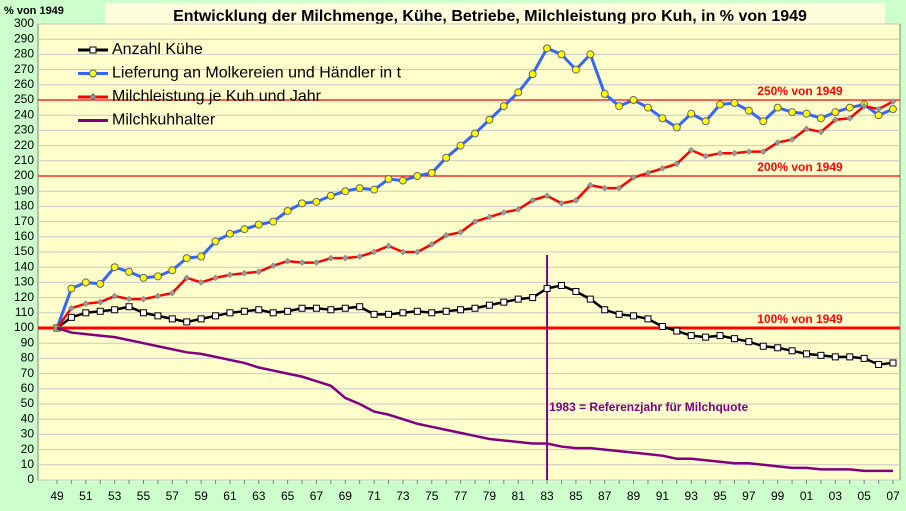  I want to click on x-tick-label: 53, so click(115, 496).